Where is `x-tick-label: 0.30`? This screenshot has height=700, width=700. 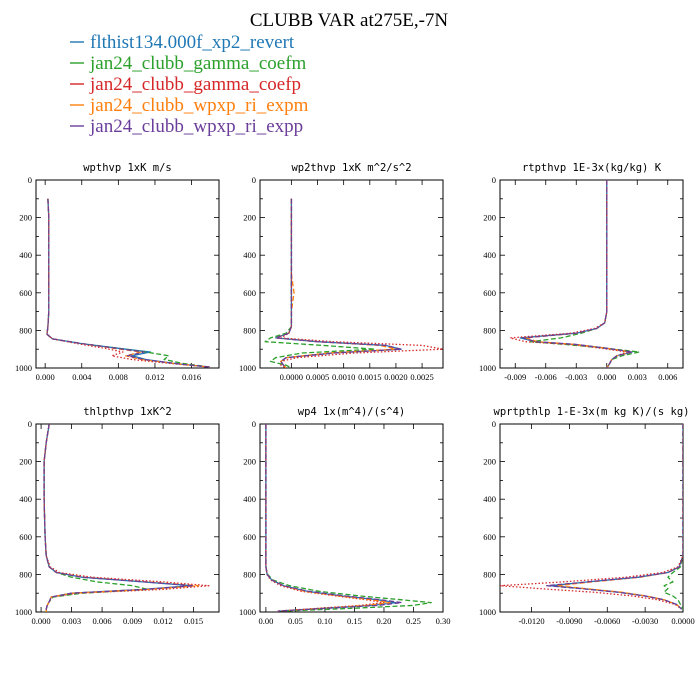 x-tick-label: 0.30 is located at coordinates (443, 621).